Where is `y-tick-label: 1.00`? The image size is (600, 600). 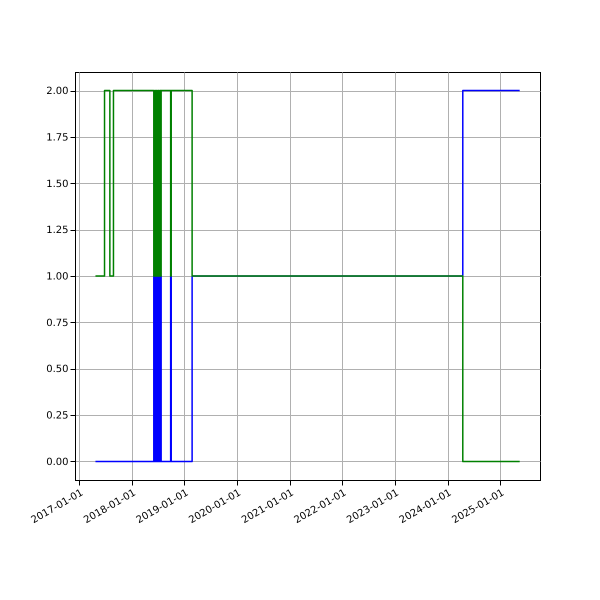 y-tick-label: 1.00 is located at coordinates (57, 277).